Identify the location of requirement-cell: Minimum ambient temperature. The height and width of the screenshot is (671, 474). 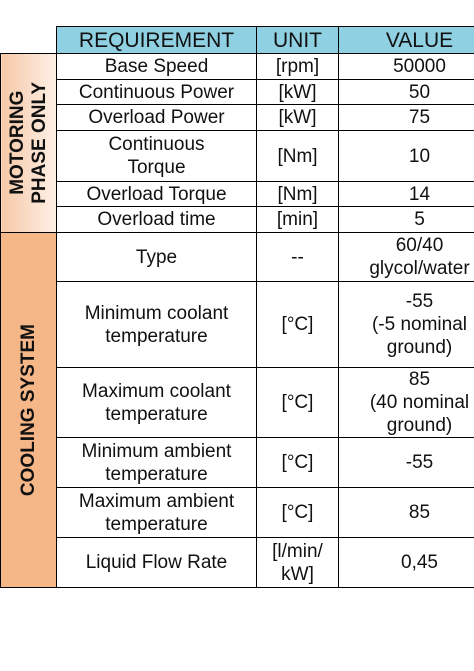
(156, 462).